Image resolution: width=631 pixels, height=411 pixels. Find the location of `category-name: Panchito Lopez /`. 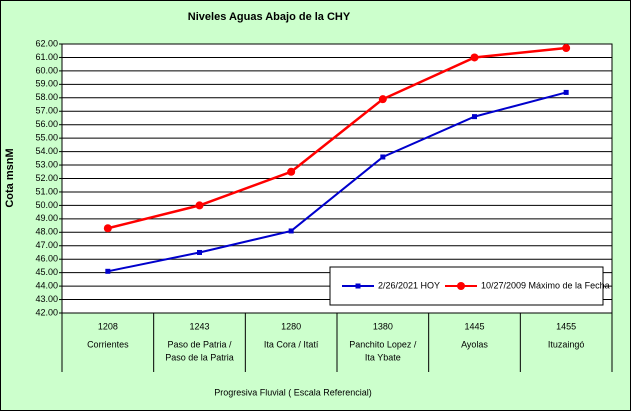

category-name: Panchito Lopez / is located at coordinates (383, 344).